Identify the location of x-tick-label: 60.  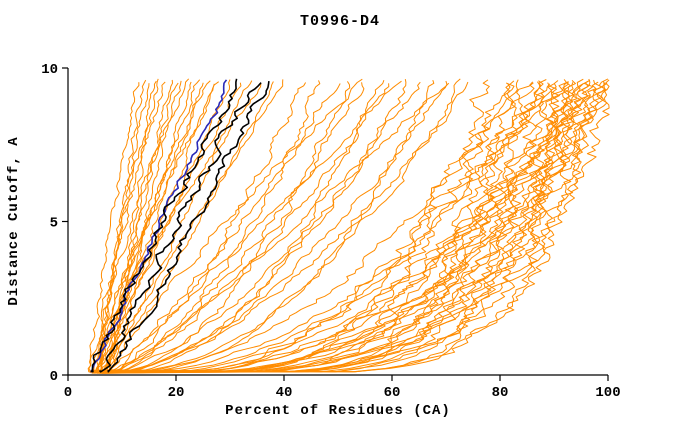
(392, 393).